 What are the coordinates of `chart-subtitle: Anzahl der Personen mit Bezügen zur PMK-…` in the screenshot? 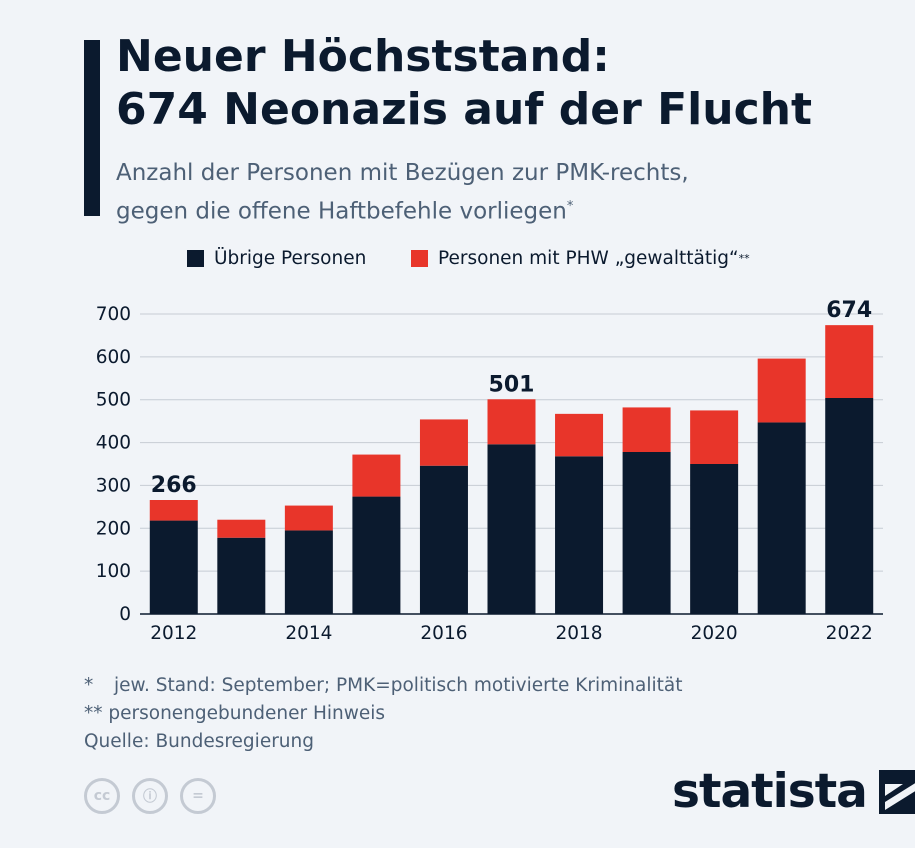 It's located at (402, 192).